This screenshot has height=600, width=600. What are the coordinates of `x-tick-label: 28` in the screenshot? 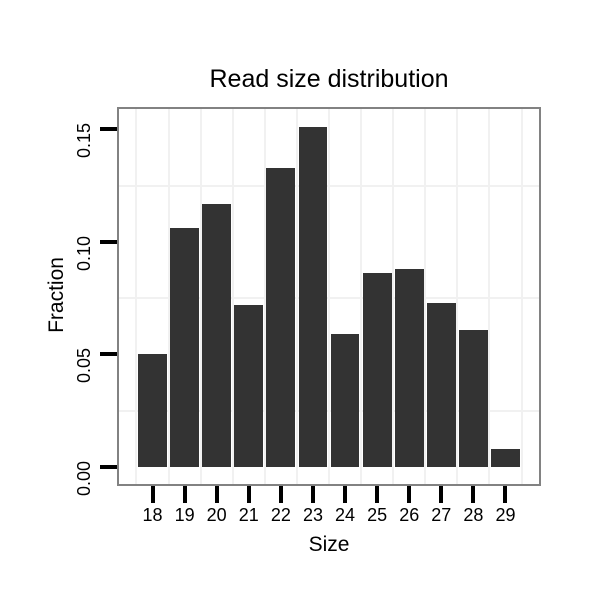 It's located at (473, 515).